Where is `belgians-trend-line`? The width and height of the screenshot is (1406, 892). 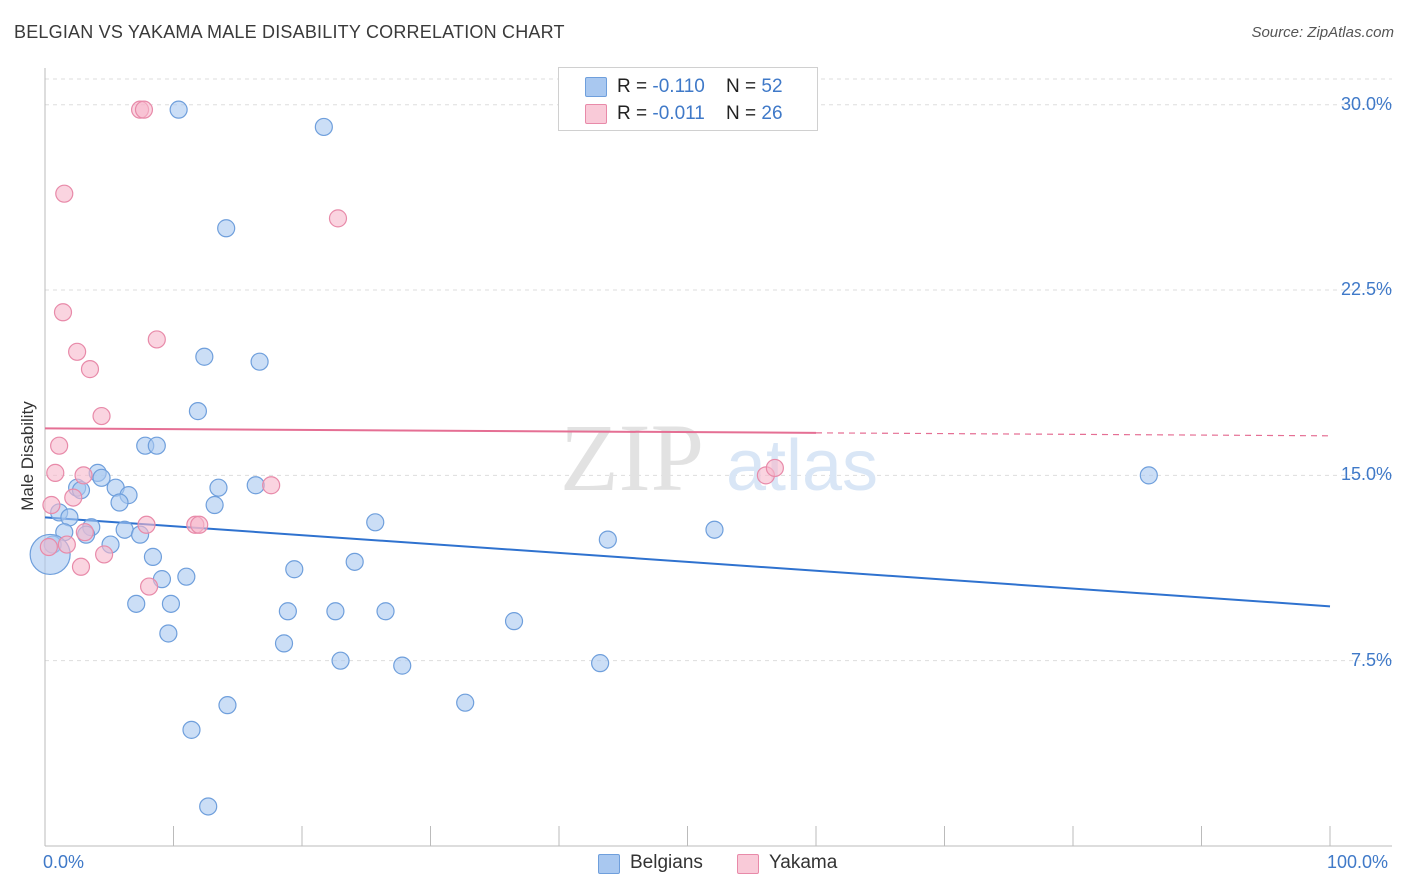
belgians-trend-line is located at coordinates (687, 562).